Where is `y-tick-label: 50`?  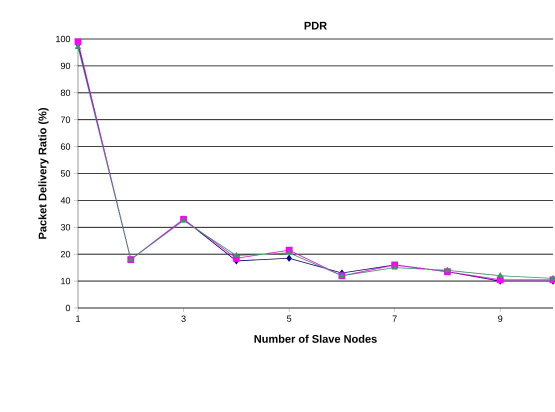 y-tick-label: 50 is located at coordinates (65, 173).